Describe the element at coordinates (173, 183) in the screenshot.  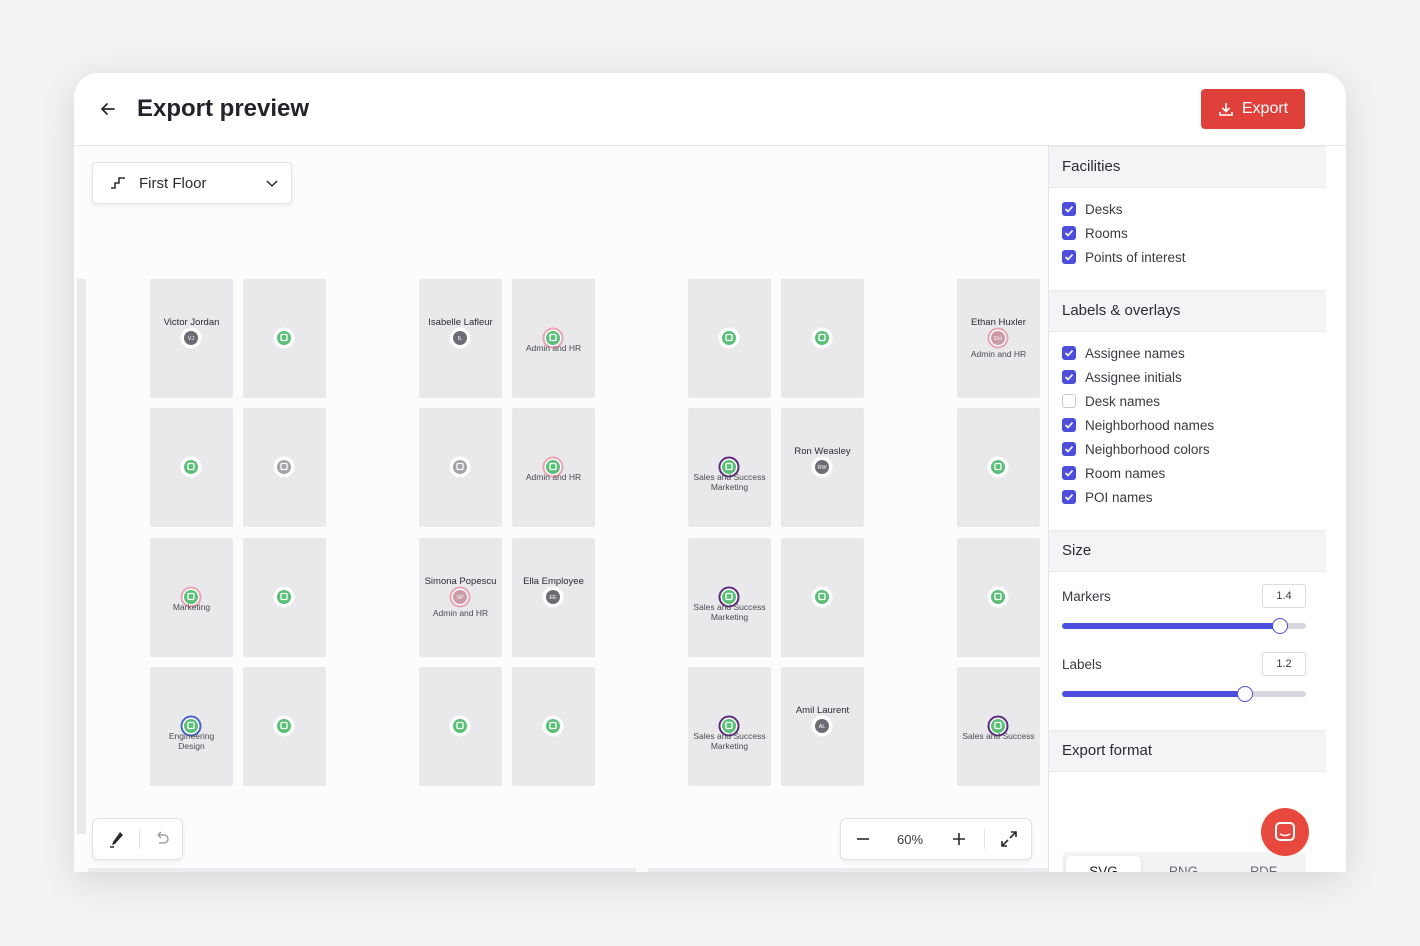
I see `floor-name: First Floor` at that location.